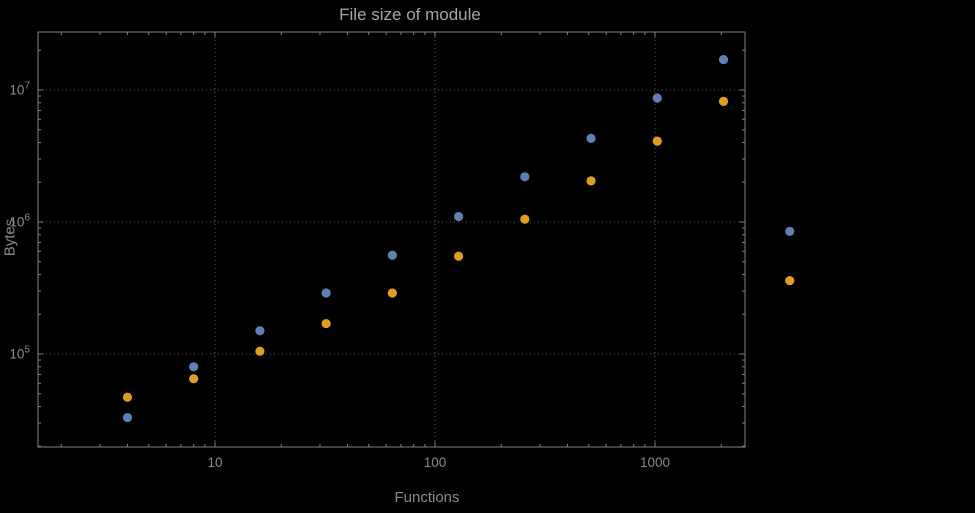 The height and width of the screenshot is (513, 975). I want to click on y-tick-label: 10⁶, so click(19, 221).